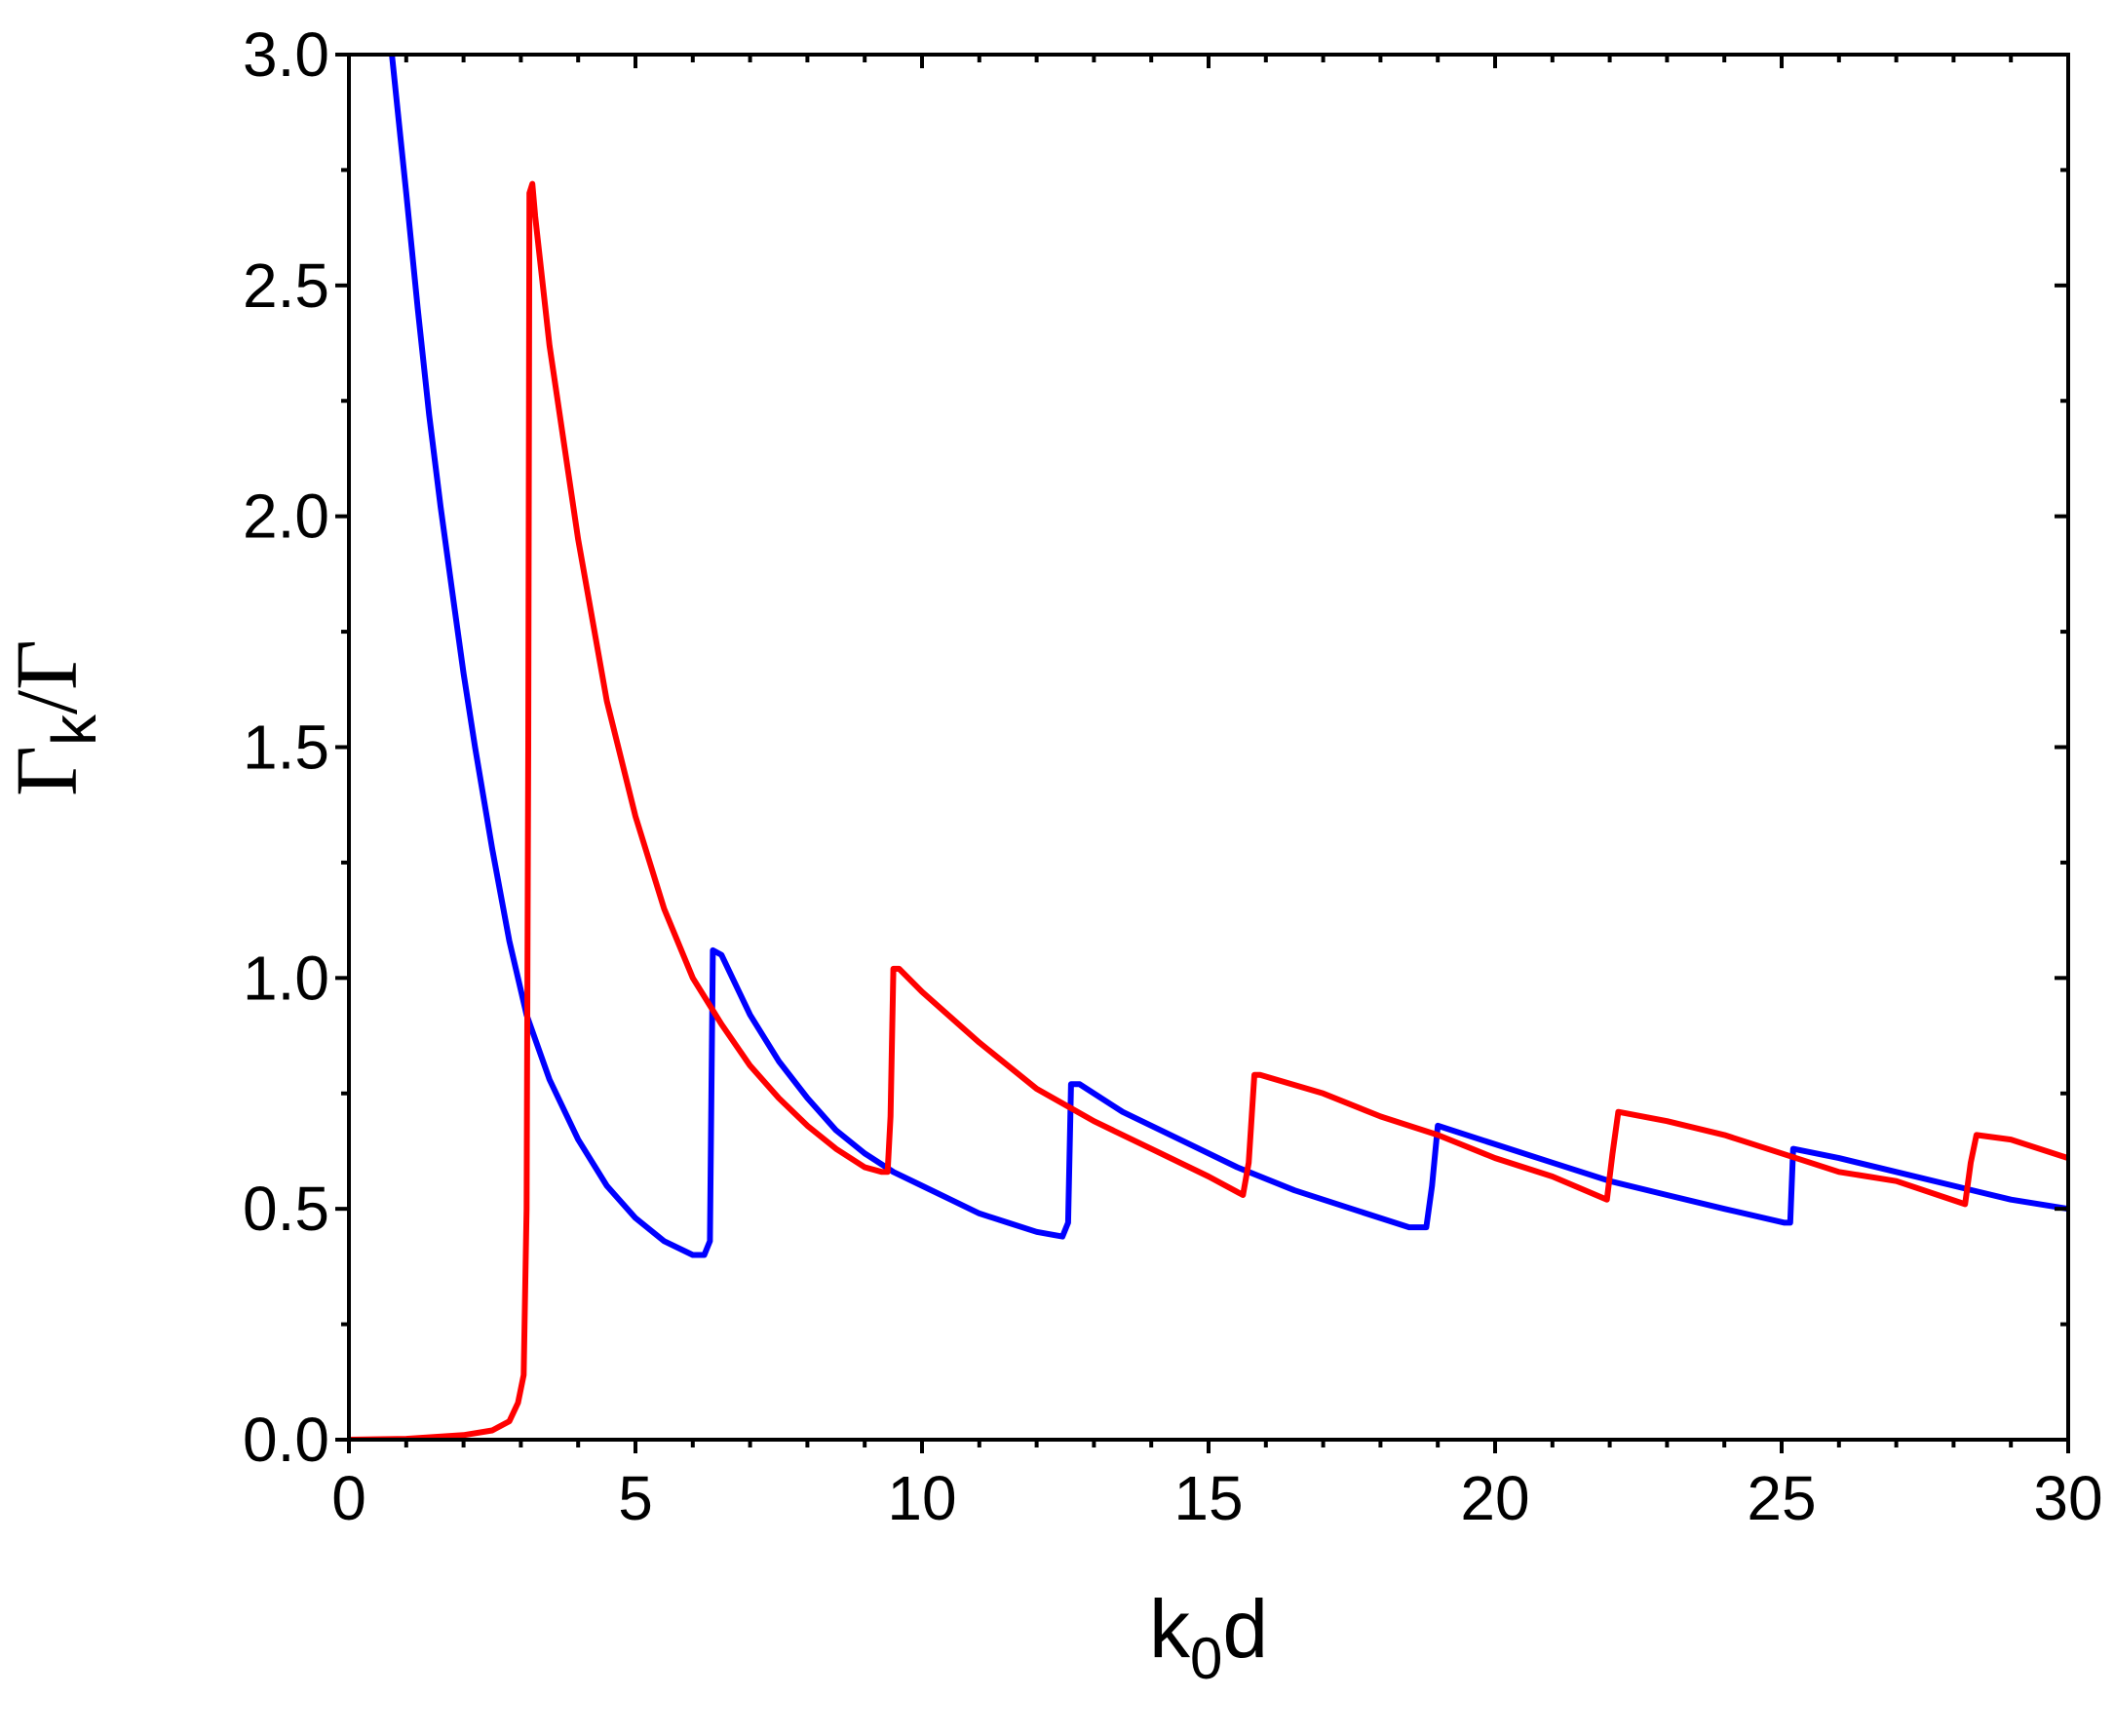  Describe the element at coordinates (635, 1498) in the screenshot. I see `x-tick-label: 5` at that location.